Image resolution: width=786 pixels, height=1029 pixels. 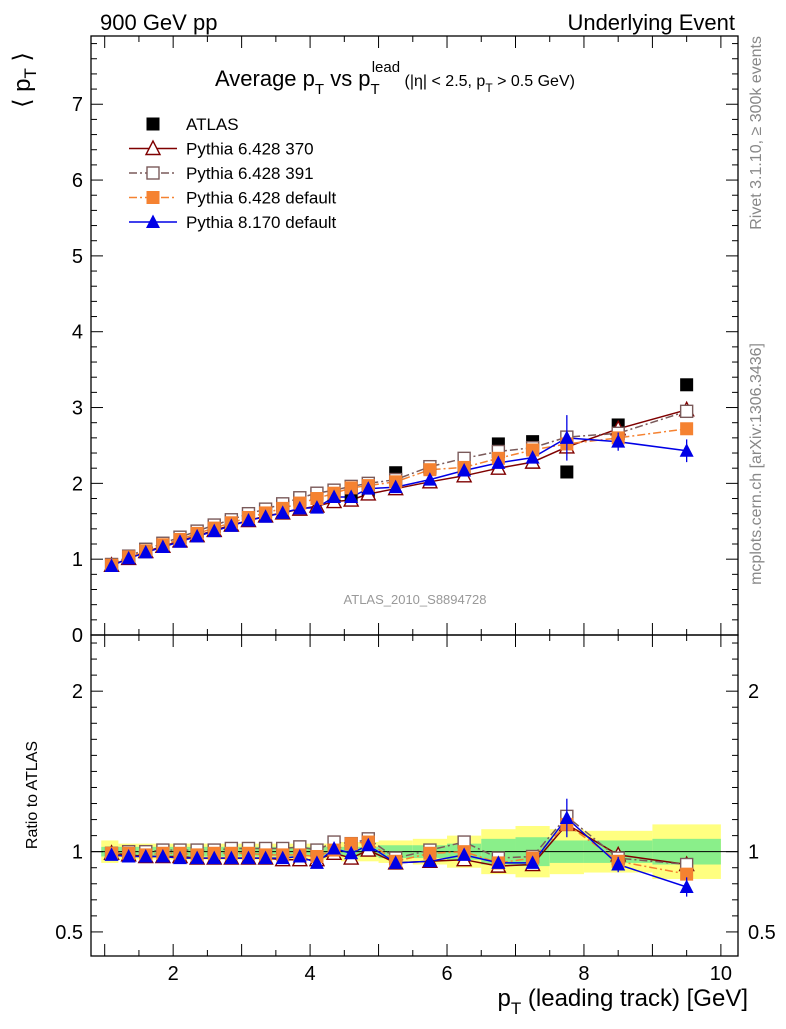 I want to click on x-tick-label: 6, so click(x=446, y=974).